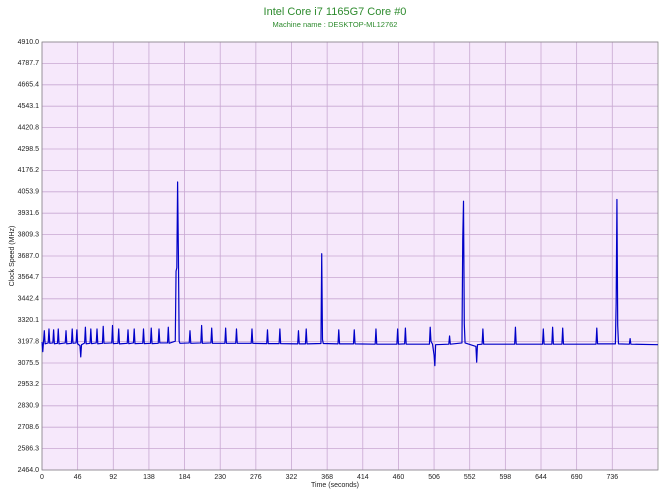  Describe the element at coordinates (149, 477) in the screenshot. I see `x-tick-label: 138` at that location.